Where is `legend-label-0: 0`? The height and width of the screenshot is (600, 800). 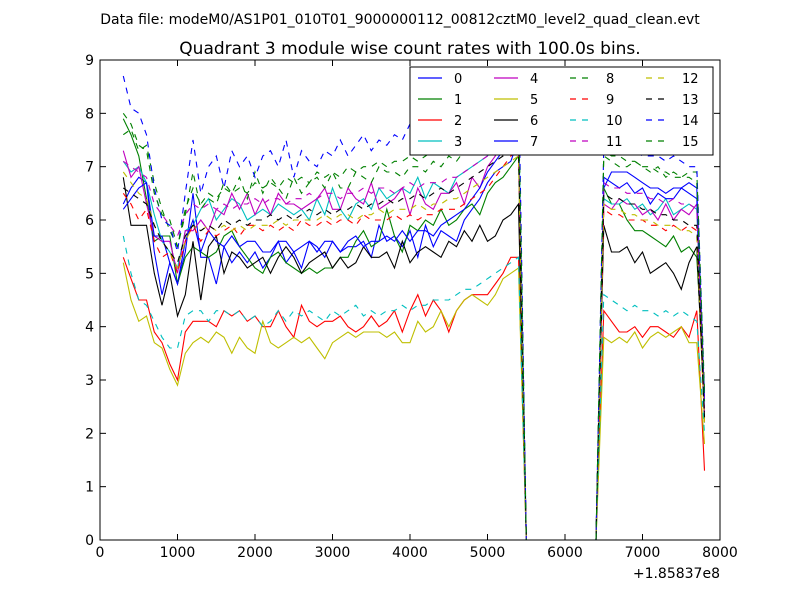
legend-label-0: 0 is located at coordinates (458, 79).